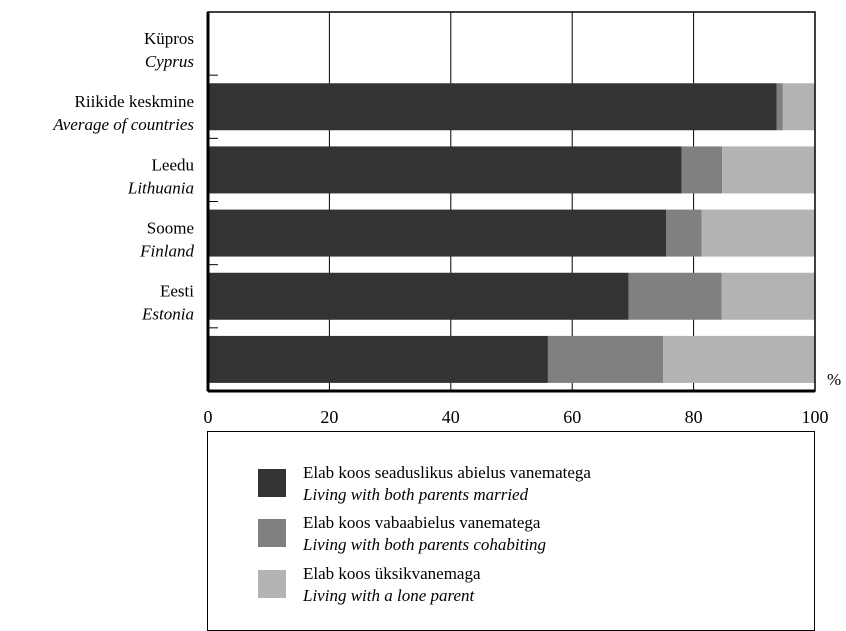 The image size is (846, 631). Describe the element at coordinates (425, 544) in the screenshot. I see `legend-label-cohabiting-en: Living with both parents cohabiting` at that location.